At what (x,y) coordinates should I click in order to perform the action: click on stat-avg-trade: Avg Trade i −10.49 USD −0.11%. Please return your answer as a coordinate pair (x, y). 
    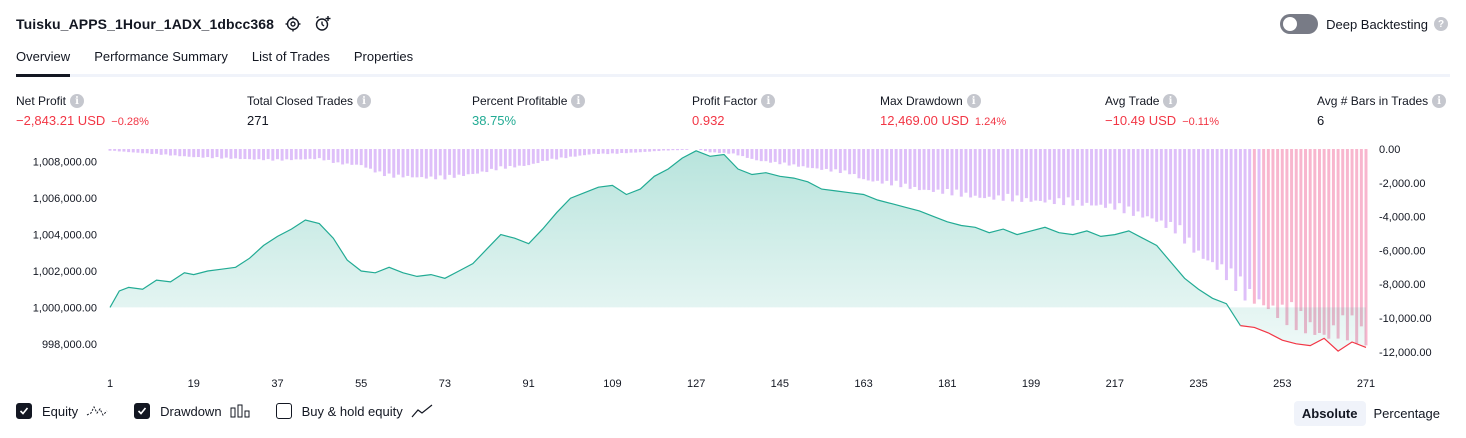
    Looking at the image, I should click on (1162, 110).